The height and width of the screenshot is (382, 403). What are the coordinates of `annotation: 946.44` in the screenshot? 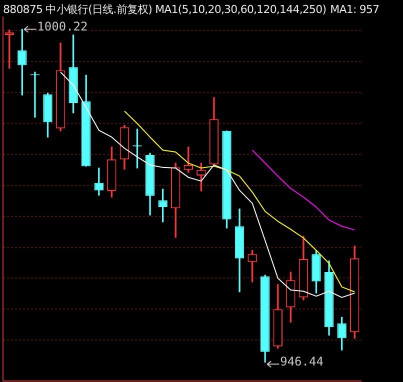 It's located at (302, 361).